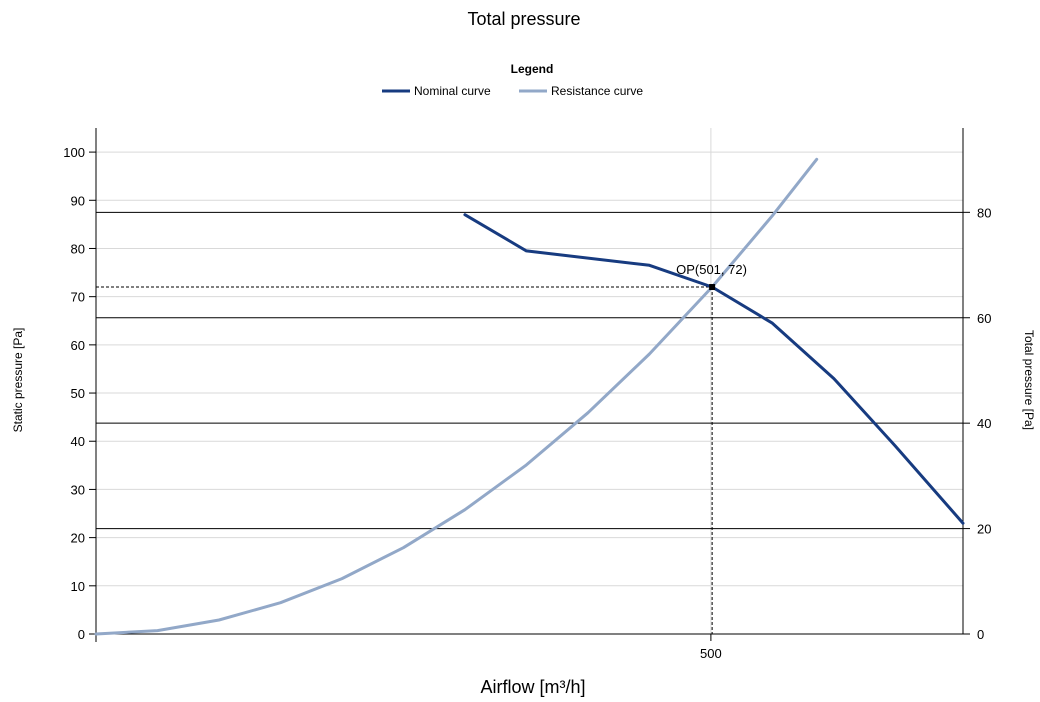  Describe the element at coordinates (597, 91) in the screenshot. I see `legend-label-resistance: Resistance curve` at that location.